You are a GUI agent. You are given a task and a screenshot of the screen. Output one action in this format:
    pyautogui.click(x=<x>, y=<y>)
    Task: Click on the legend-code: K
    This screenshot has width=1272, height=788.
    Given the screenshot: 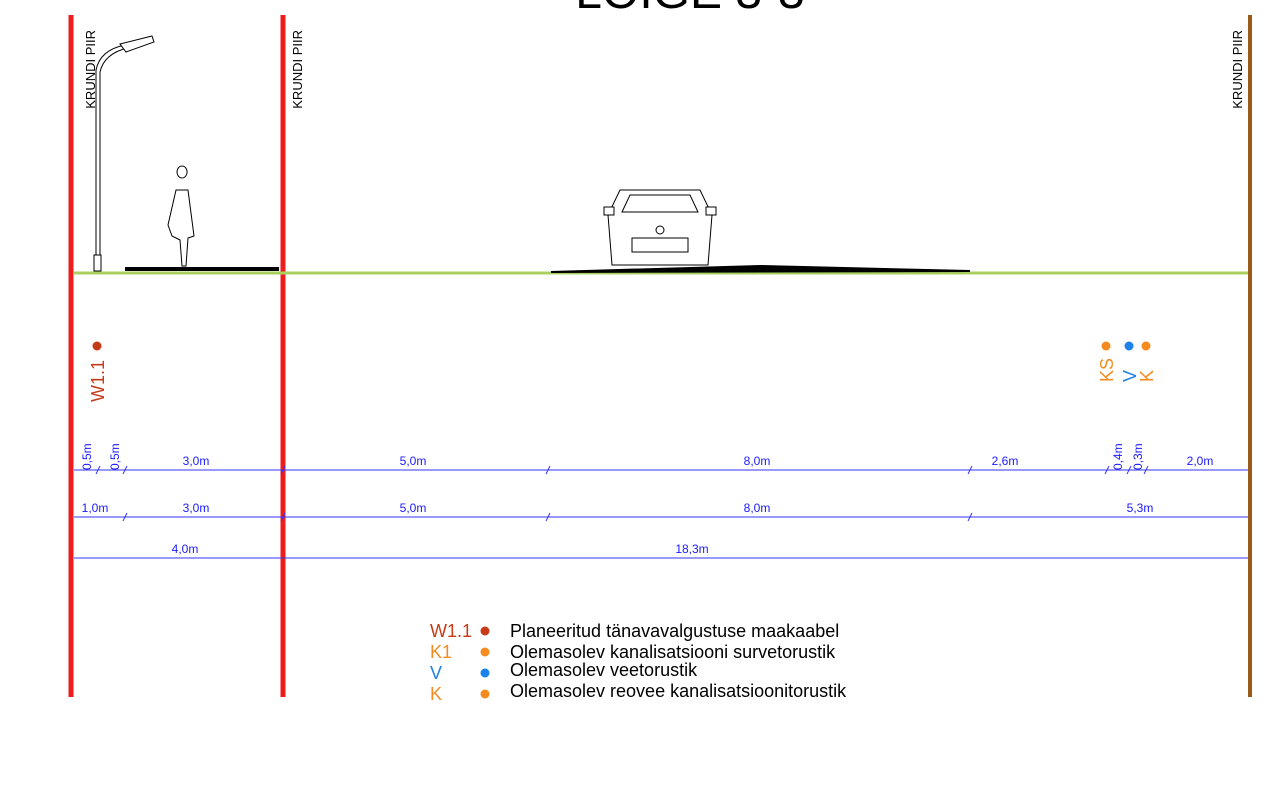 What is the action you would take?
    pyautogui.click(x=436, y=694)
    